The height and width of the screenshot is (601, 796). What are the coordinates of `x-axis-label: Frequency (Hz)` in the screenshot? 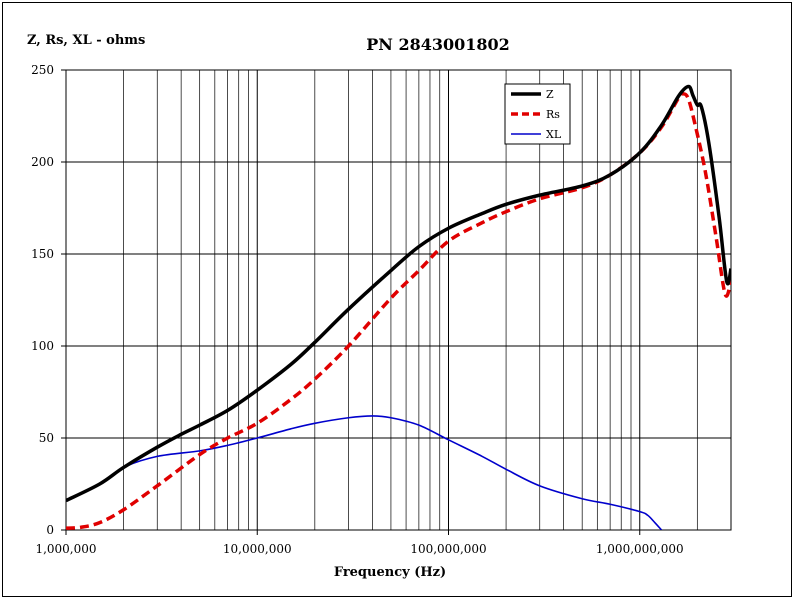 It's located at (390, 572).